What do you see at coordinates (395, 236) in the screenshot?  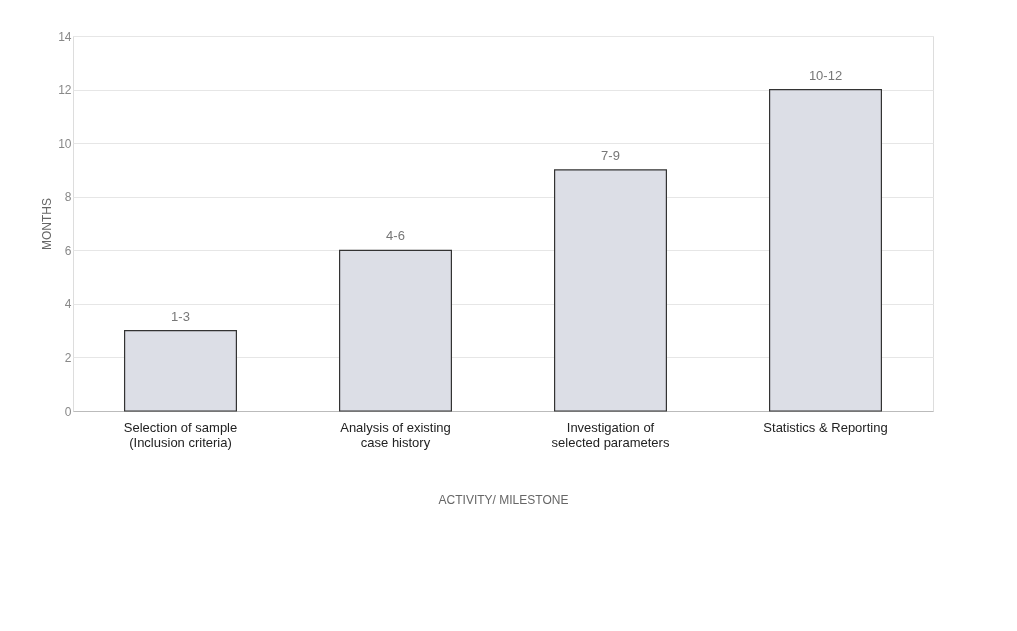 I see `data-label: 4-6` at bounding box center [395, 236].